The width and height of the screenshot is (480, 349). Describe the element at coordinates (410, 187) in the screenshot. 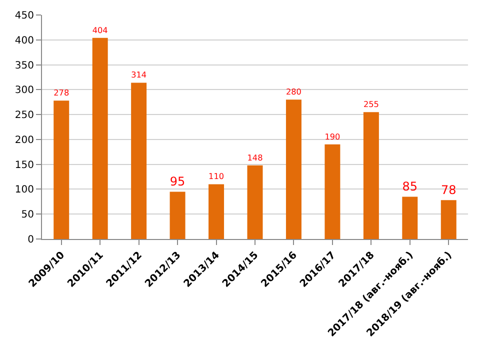

I see `data-label: 85` at that location.